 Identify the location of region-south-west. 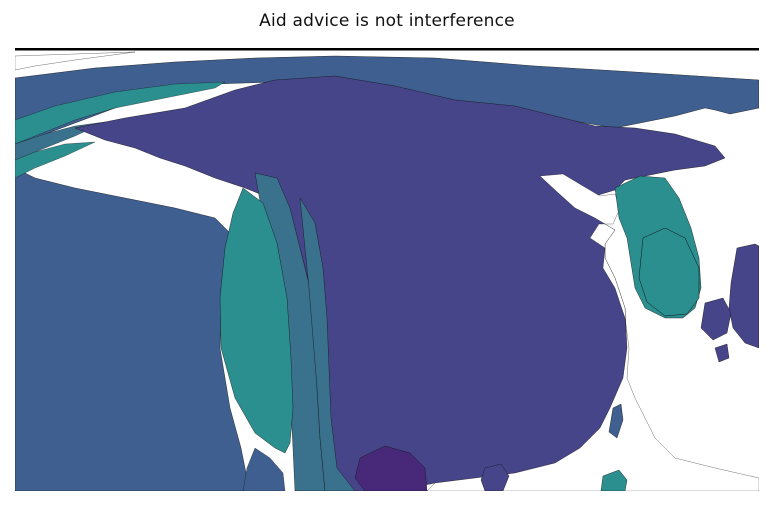
(264, 469).